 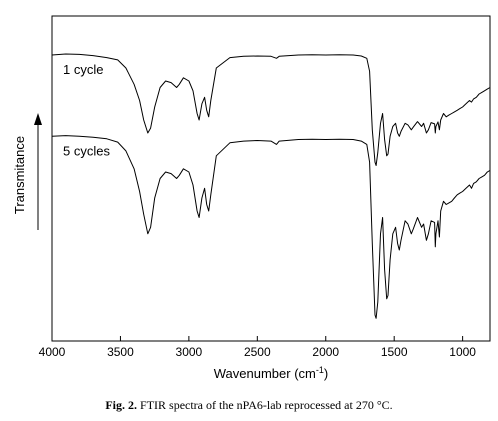 I want to click on x-tick-label: 2000, so click(x=325, y=352).